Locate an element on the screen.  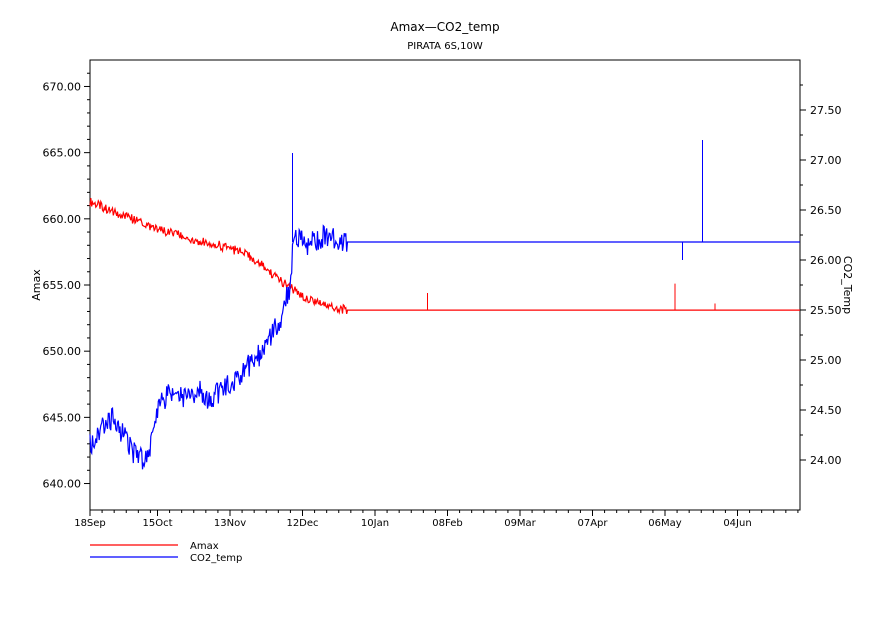
right-tick-label: 26.00 is located at coordinates (826, 260).